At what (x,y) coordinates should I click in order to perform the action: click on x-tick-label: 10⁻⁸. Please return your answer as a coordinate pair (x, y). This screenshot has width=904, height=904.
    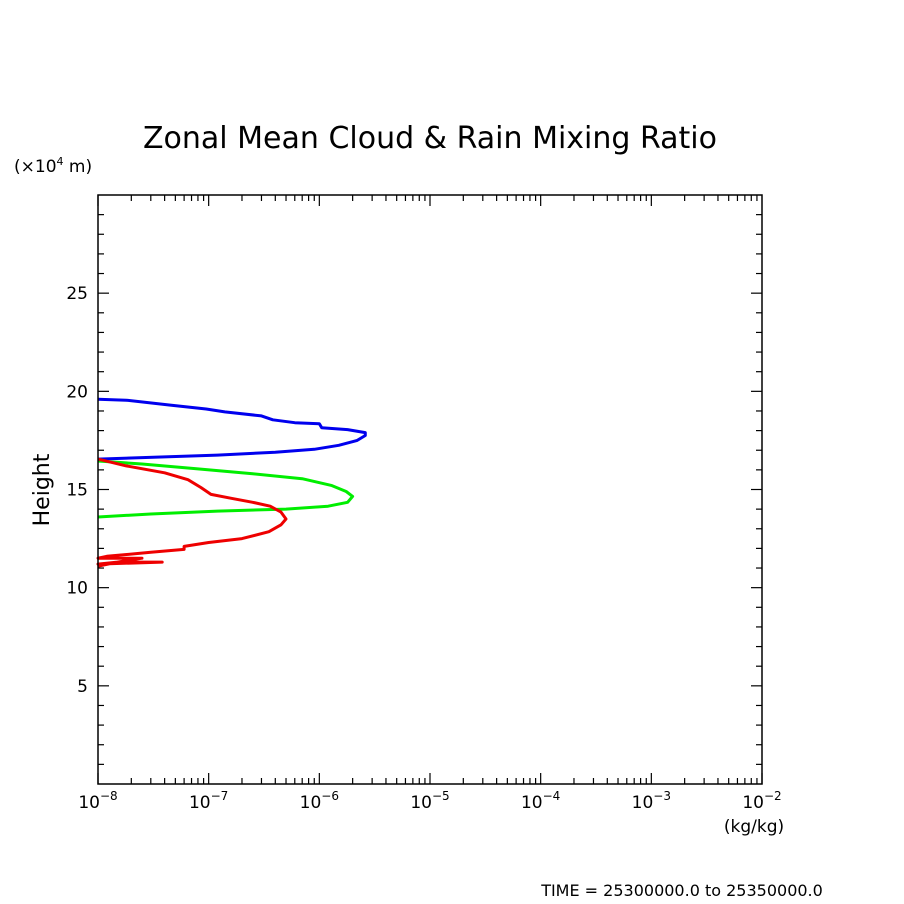
    Looking at the image, I should click on (97, 801).